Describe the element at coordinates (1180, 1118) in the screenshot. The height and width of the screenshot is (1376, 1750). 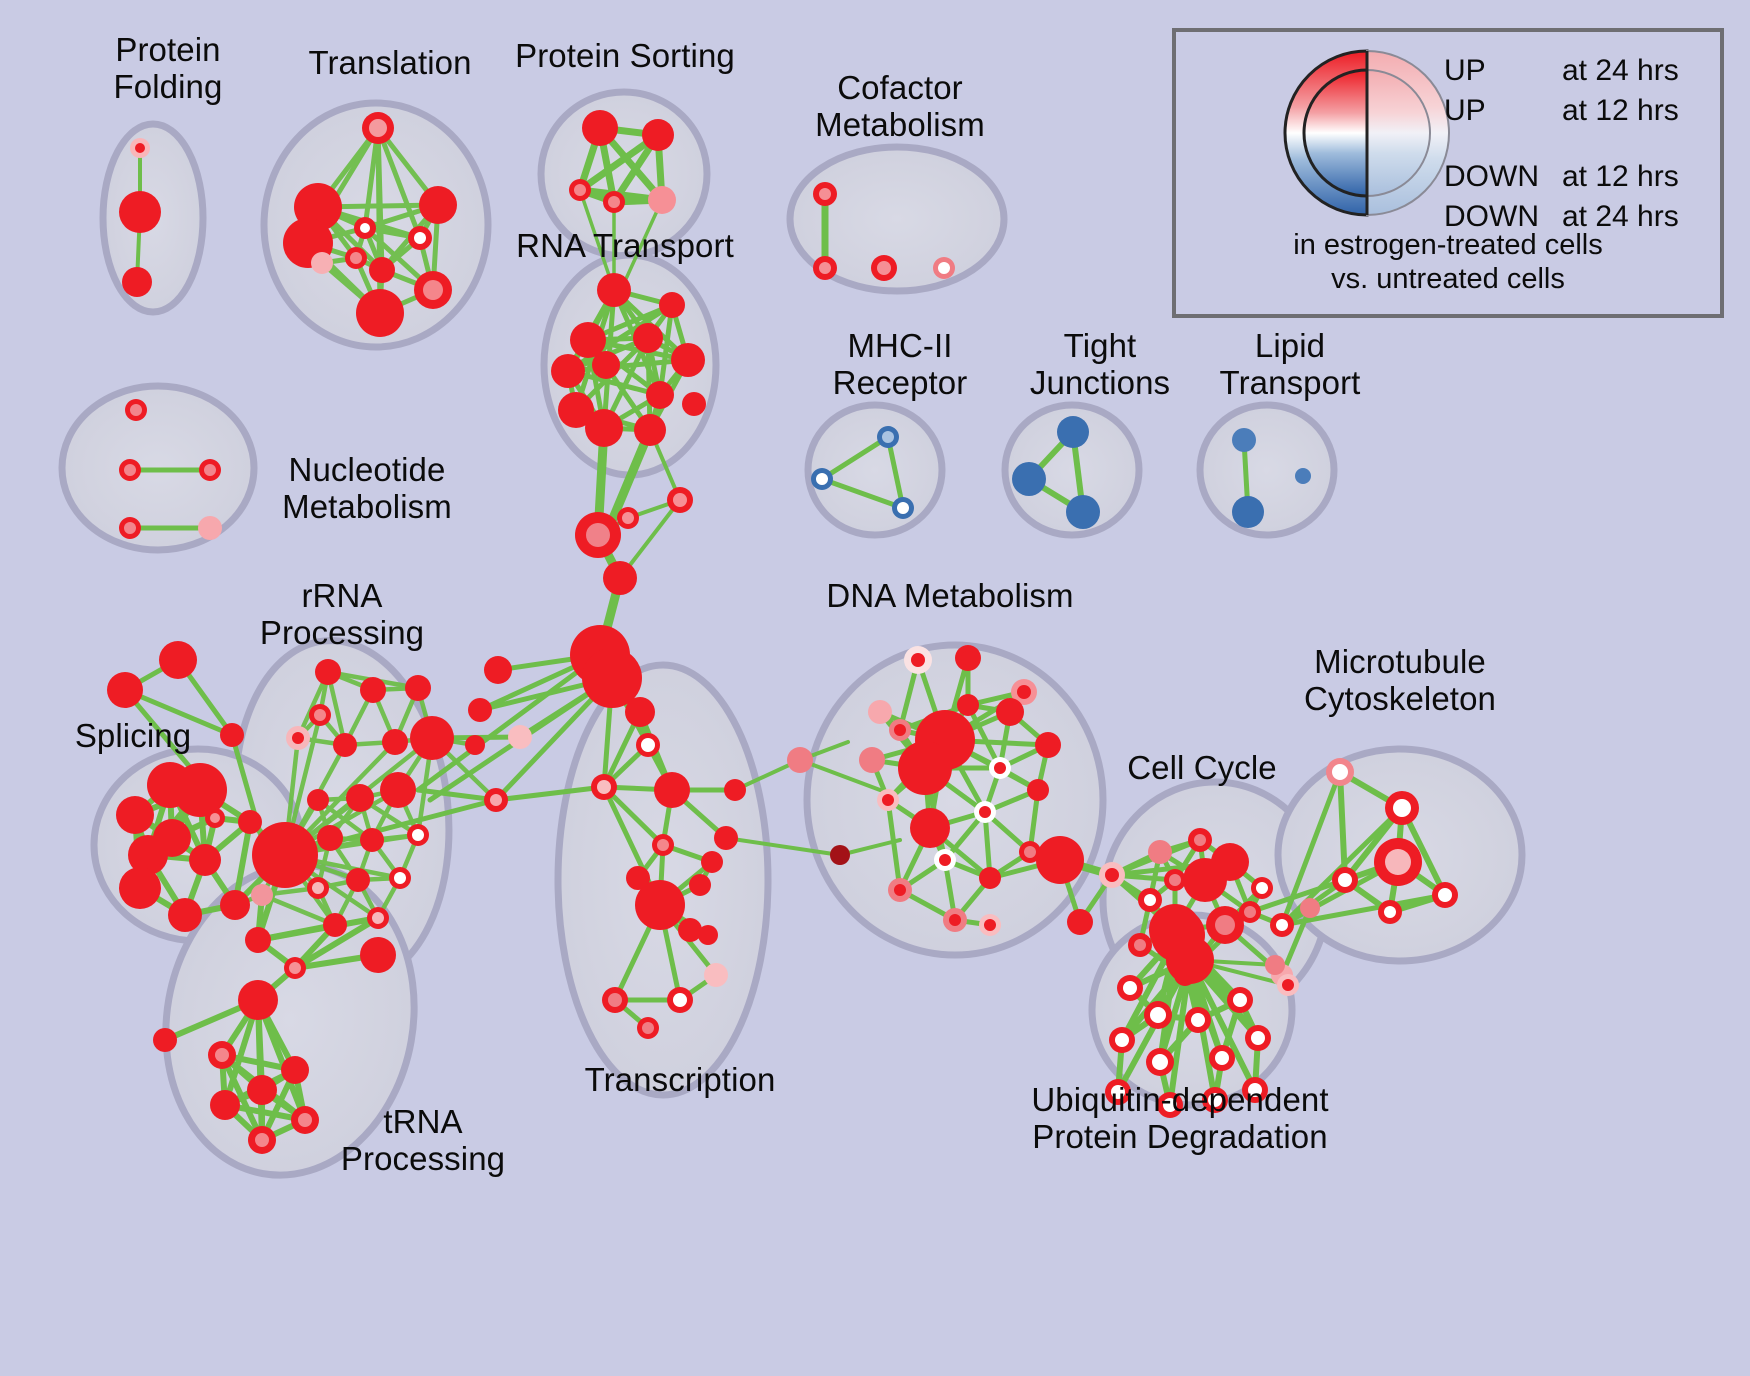
I see `cluster-label-ubiquitin-degradation: Ubiquitin-dependent Protein Degradation` at that location.